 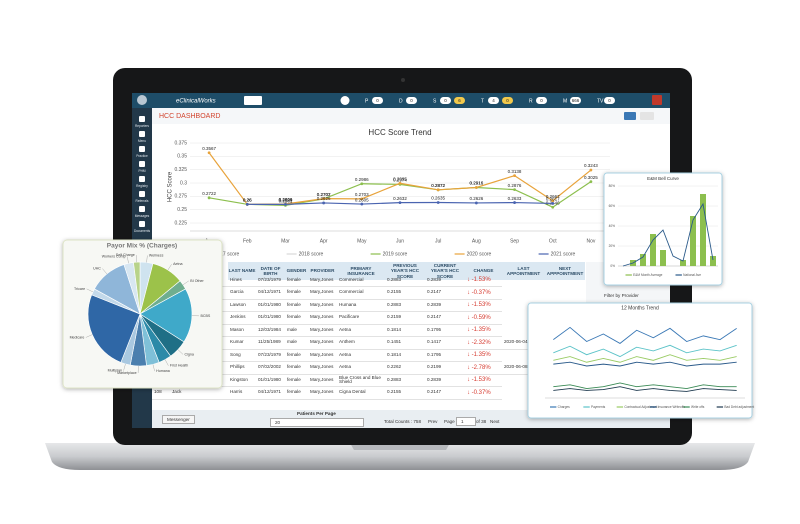 I want to click on data-label: 0.2617, so click(x=553, y=199).